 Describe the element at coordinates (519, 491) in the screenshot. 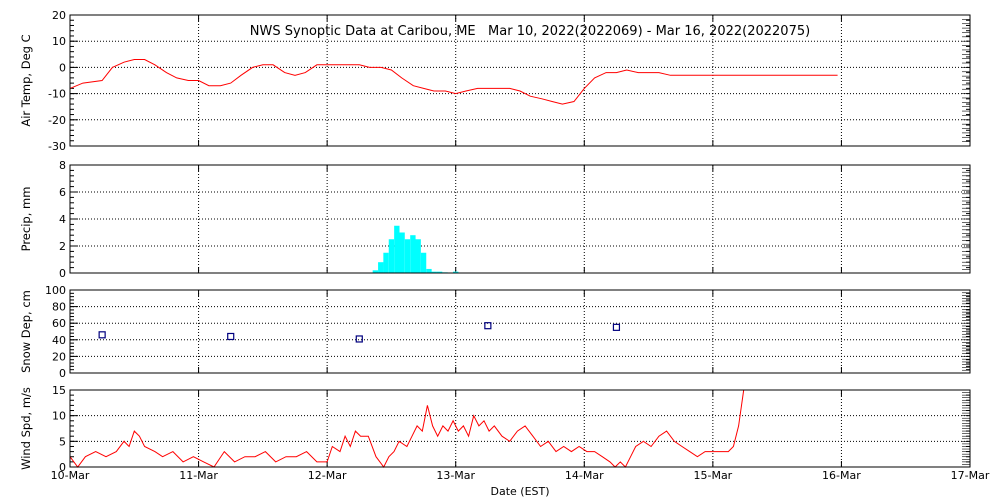

I see `x-axis-label: Date (EST)` at that location.